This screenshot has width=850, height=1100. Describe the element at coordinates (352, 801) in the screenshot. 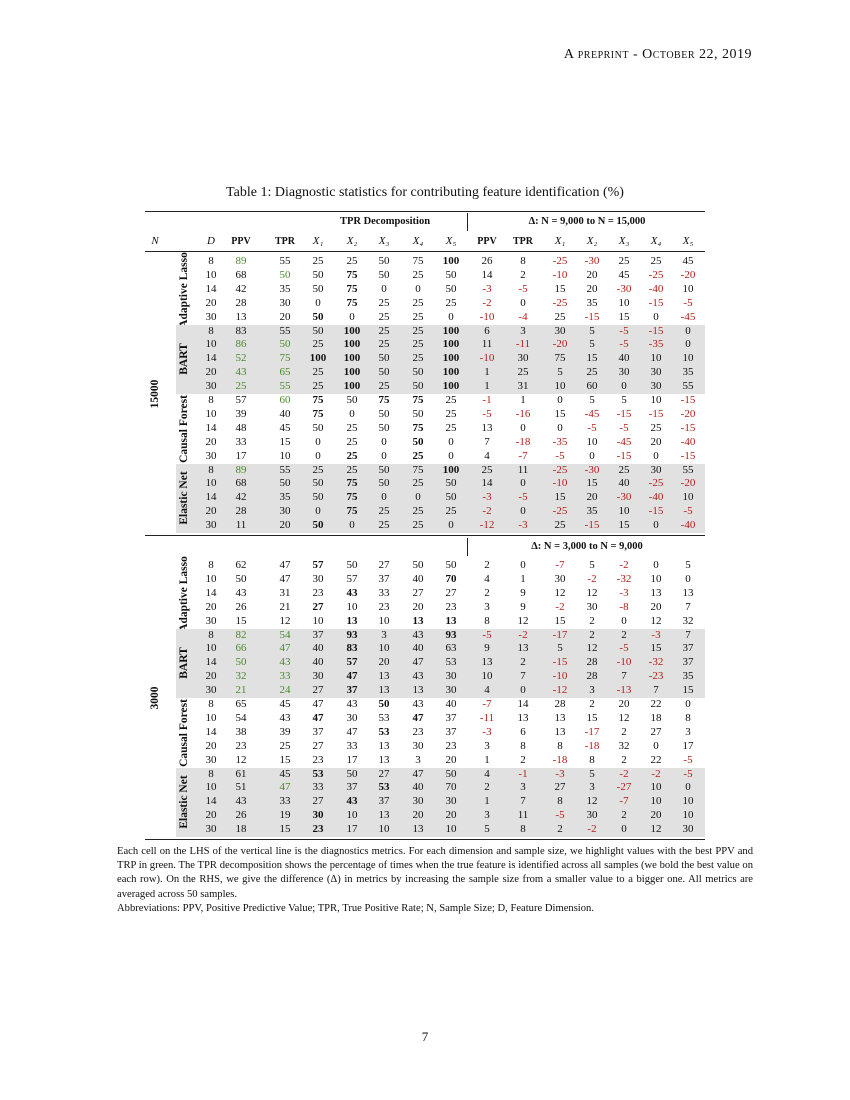

I see `table-cell: 43` at that location.